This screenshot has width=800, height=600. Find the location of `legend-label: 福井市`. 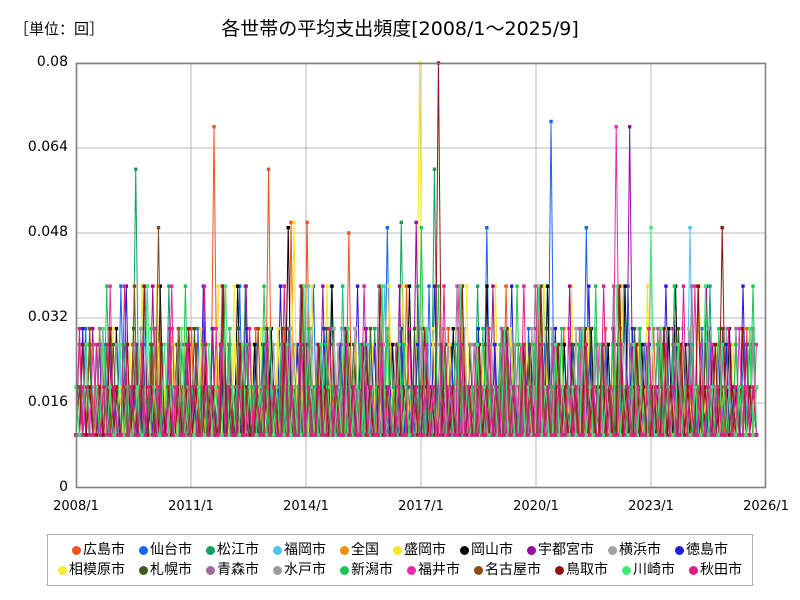

legend-label: 福井市 is located at coordinates (439, 570).